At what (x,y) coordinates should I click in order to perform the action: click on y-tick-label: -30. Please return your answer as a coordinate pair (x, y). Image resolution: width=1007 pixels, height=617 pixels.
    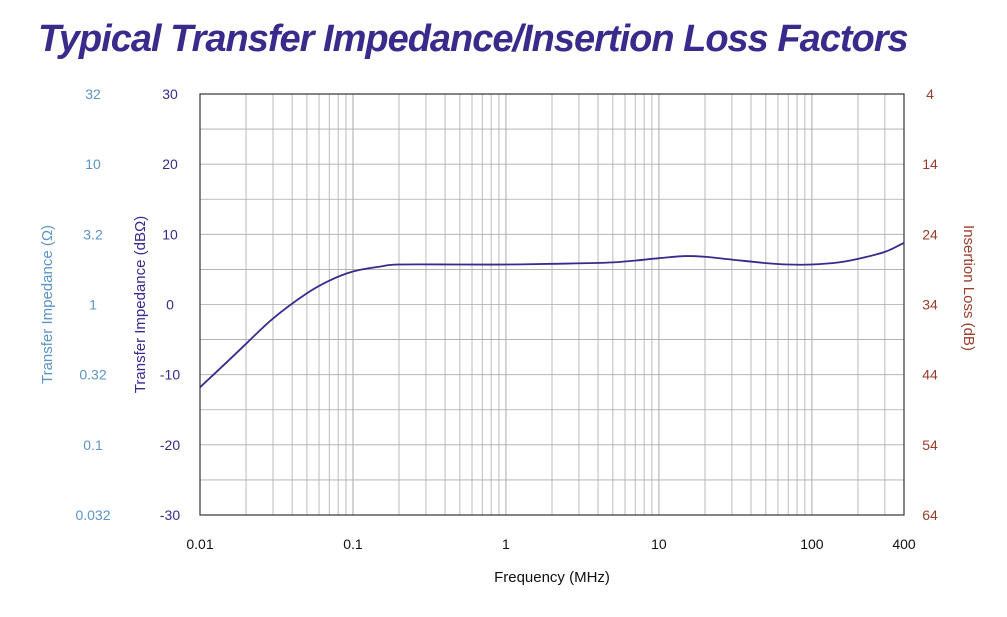
    Looking at the image, I should click on (170, 515).